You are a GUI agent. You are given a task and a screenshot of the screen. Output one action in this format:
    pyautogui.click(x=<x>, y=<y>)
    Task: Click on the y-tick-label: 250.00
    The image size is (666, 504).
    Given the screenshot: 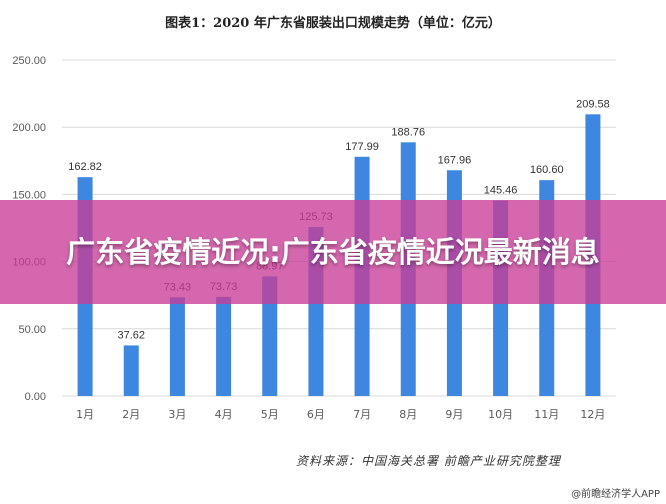 What is the action you would take?
    pyautogui.click(x=29, y=61)
    